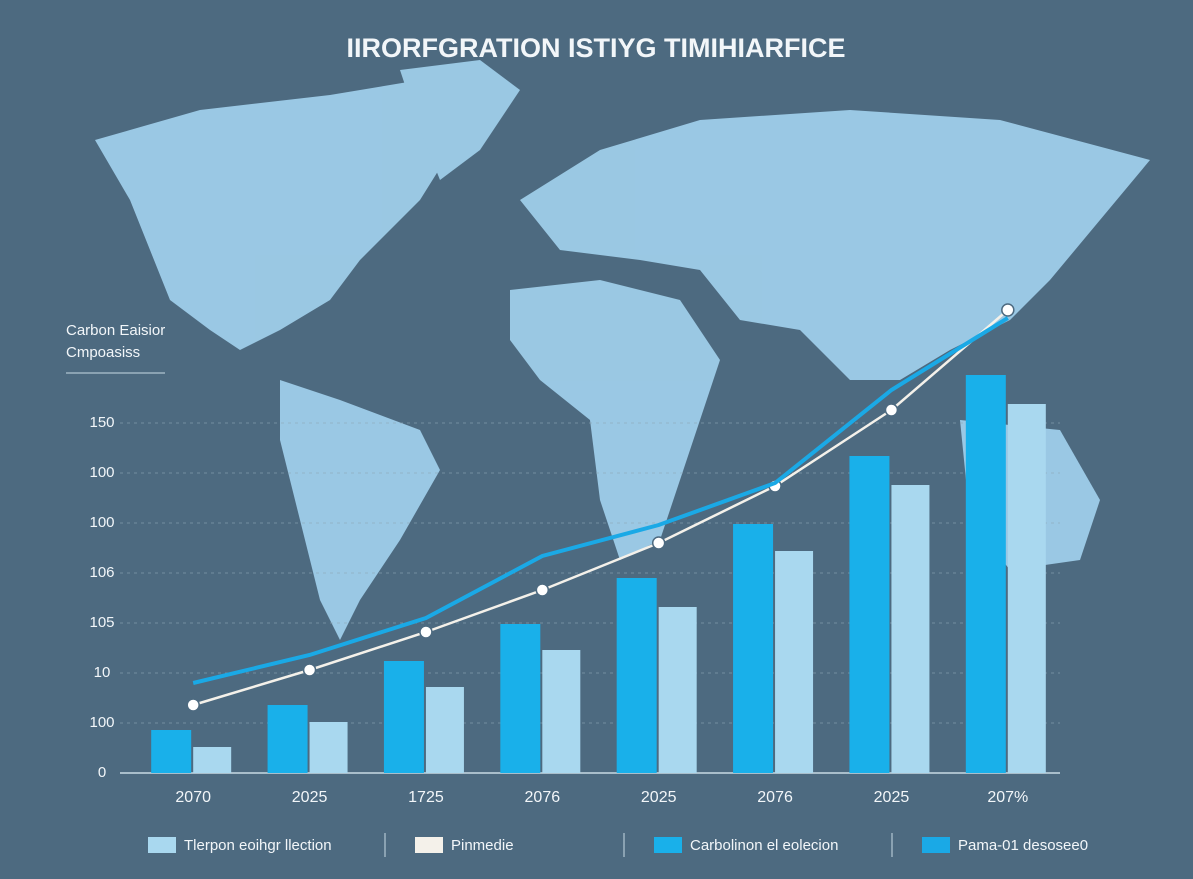 This screenshot has width=1193, height=879. What do you see at coordinates (1023, 845) in the screenshot?
I see `legend-label: Pama-01 desosee0` at bounding box center [1023, 845].